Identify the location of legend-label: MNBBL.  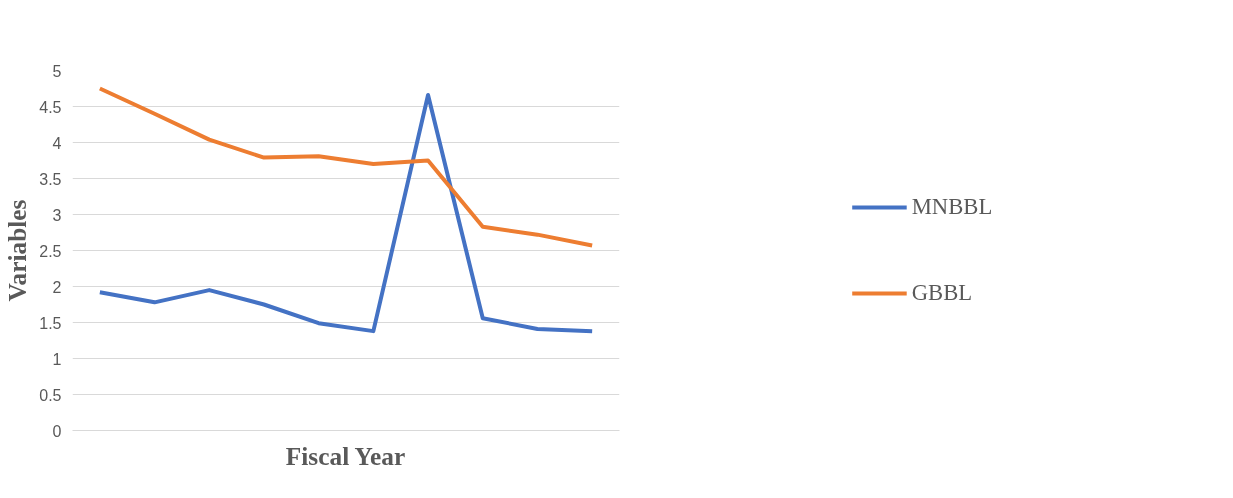
(952, 207).